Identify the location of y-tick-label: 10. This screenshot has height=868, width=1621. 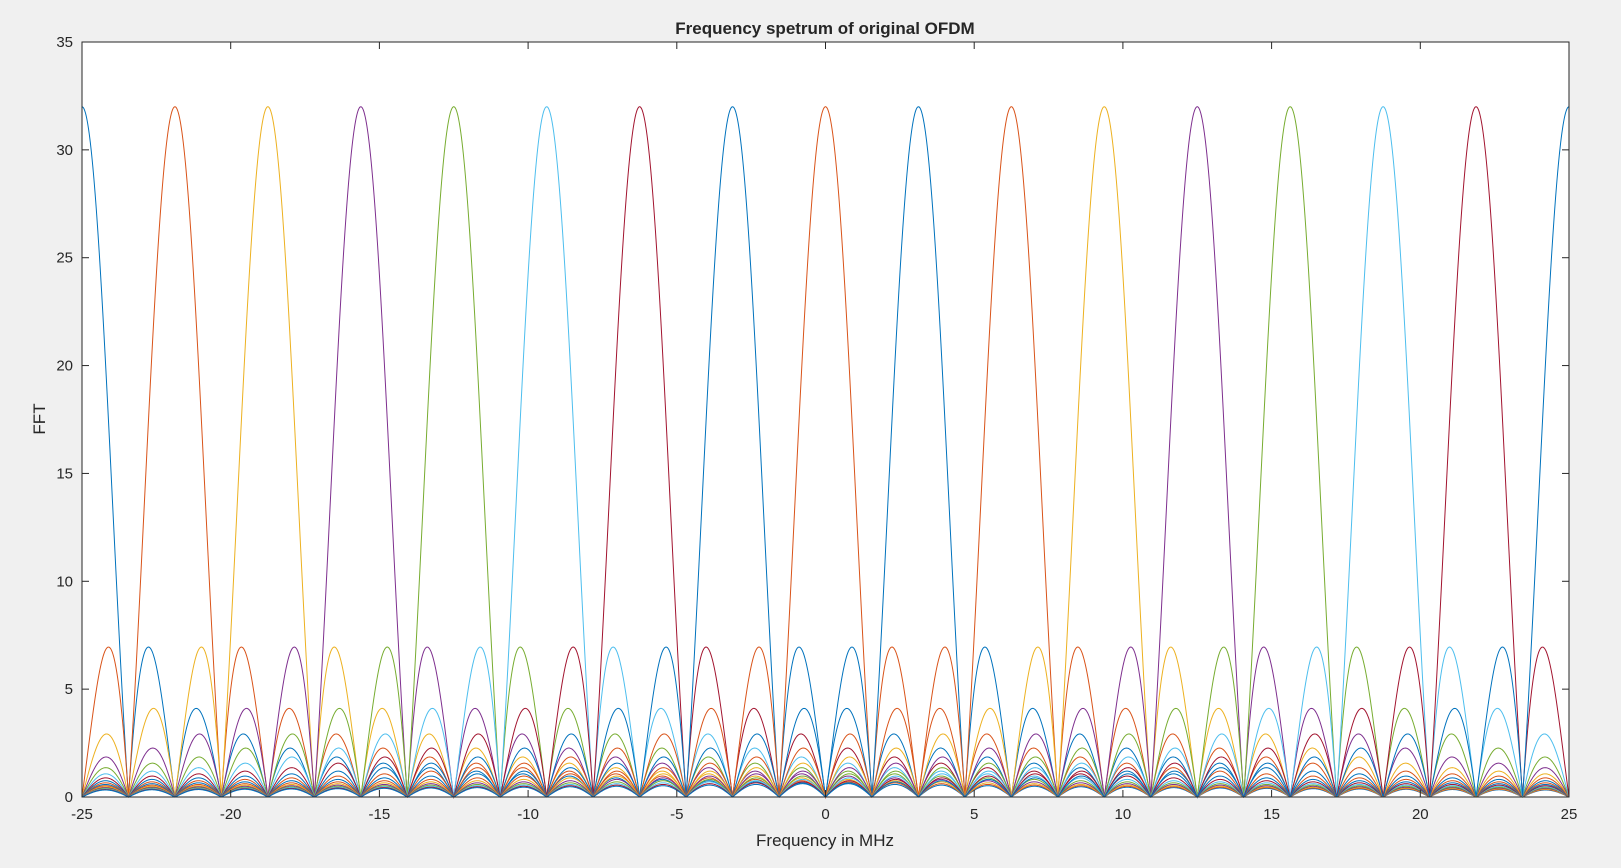
(64, 581).